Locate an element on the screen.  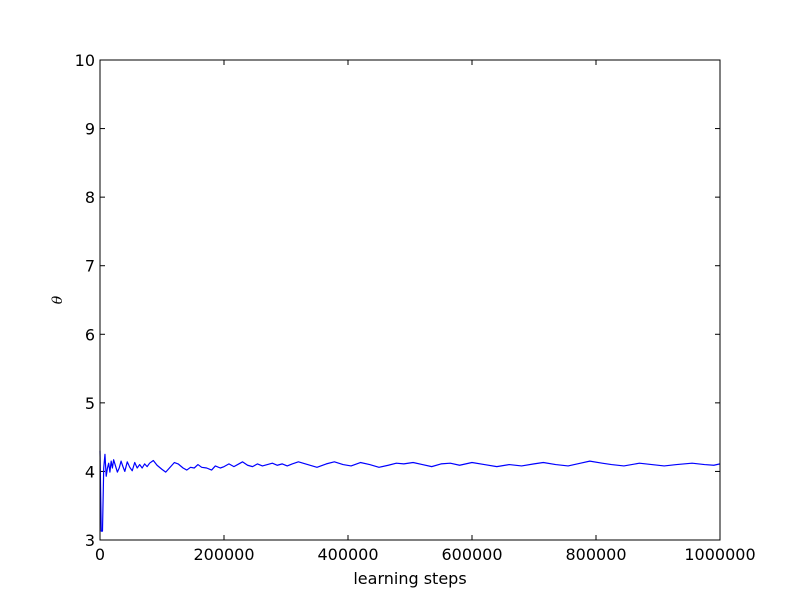
data-series-line is located at coordinates (410, 491).